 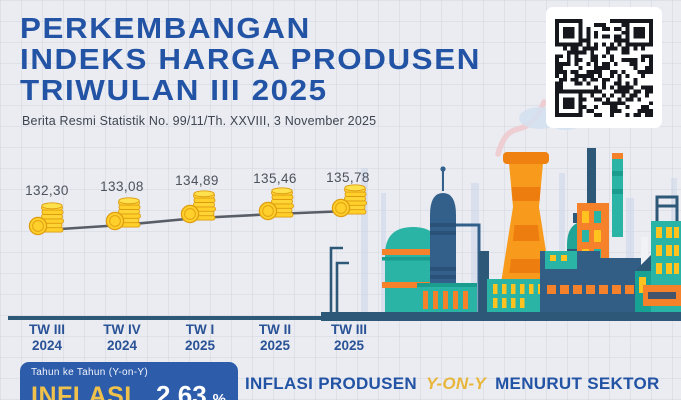 I want to click on inflation-value: 2,63, so click(x=181, y=390).